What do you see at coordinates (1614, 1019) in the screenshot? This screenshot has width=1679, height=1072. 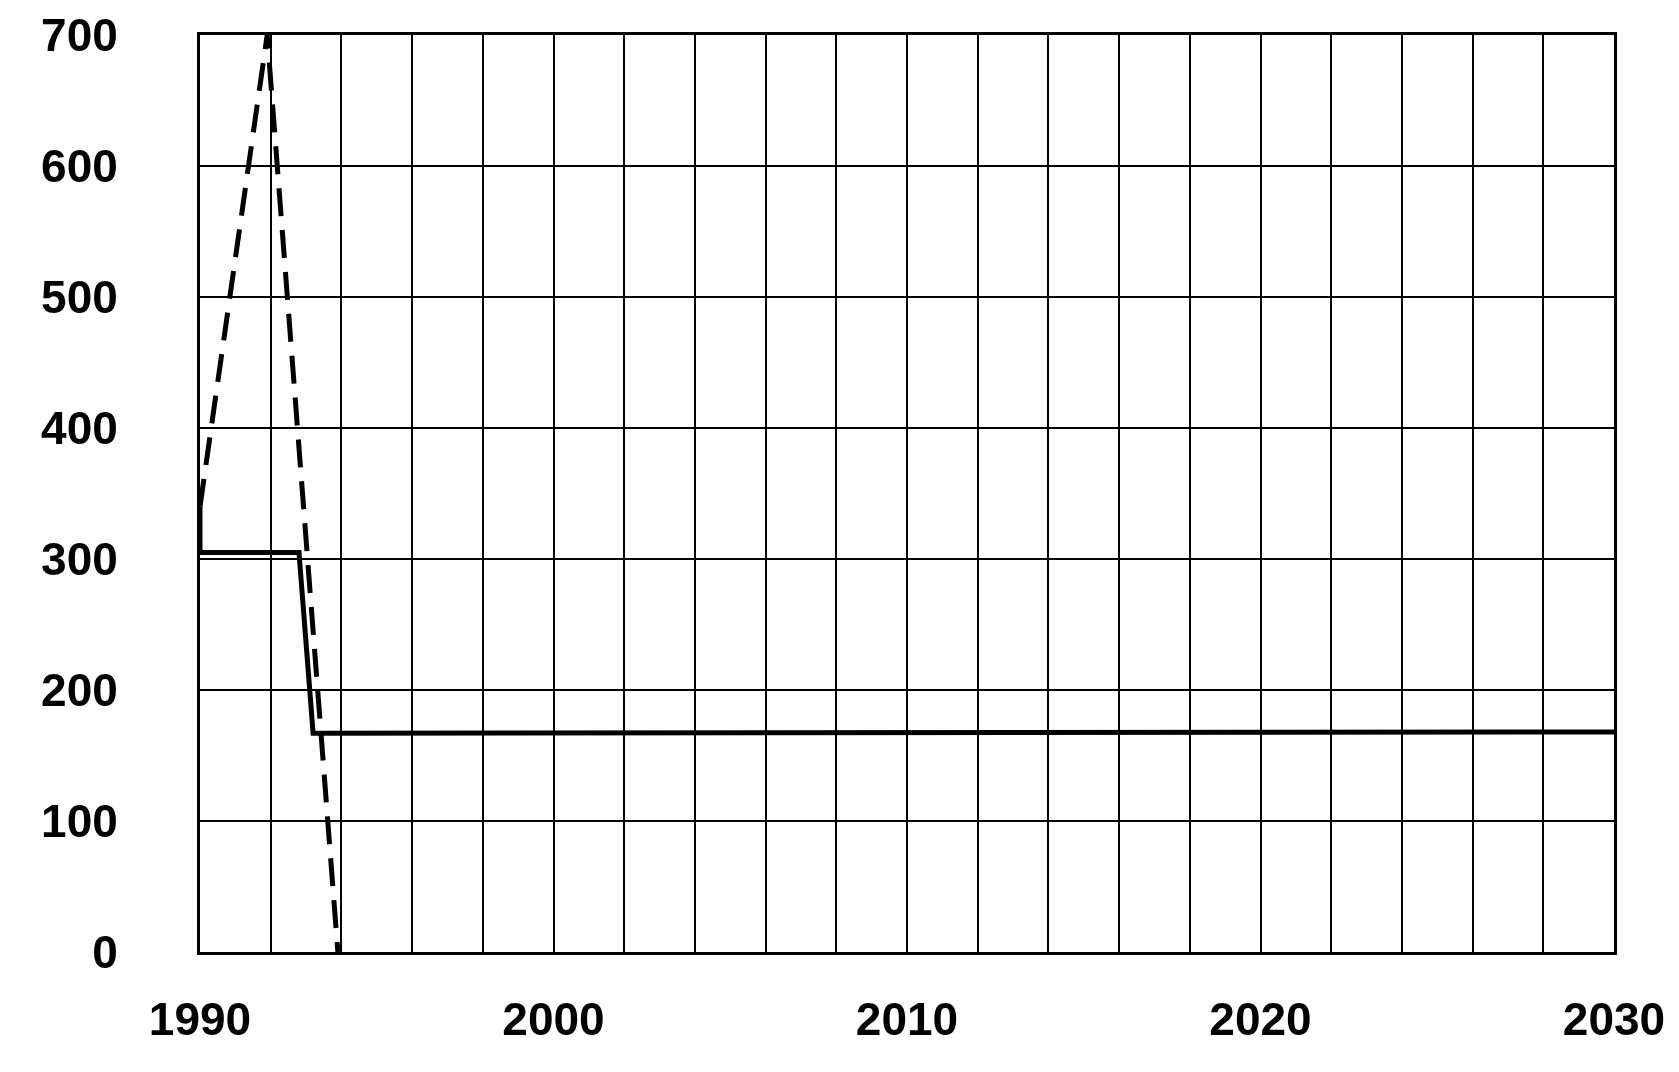 I see `x-tick-label: 2030` at bounding box center [1614, 1019].